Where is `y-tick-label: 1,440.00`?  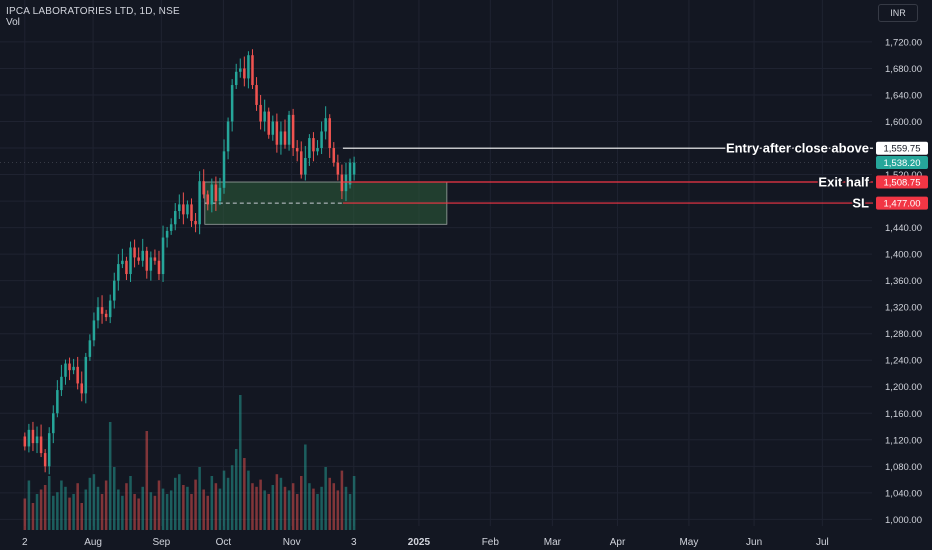
y-tick-label: 1,440.00 is located at coordinates (903, 228).